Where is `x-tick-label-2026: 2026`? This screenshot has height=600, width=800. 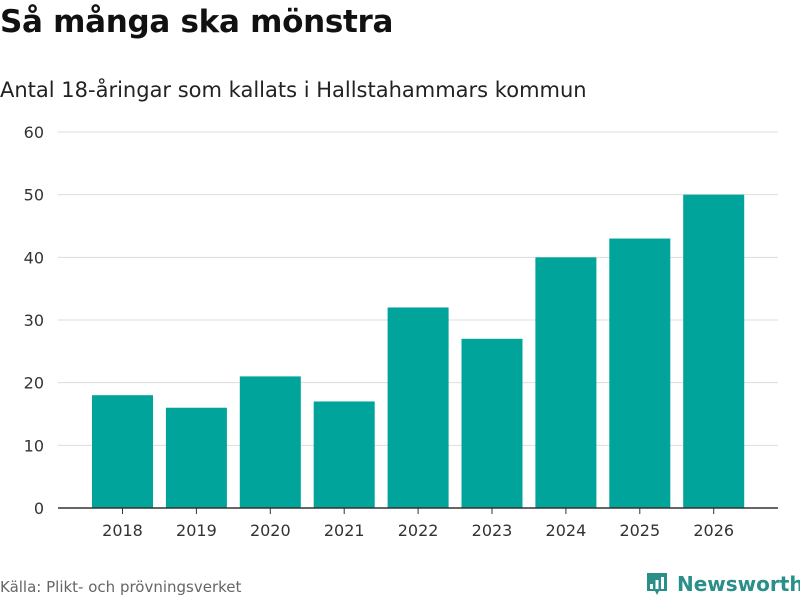
x-tick-label-2026: 2026 is located at coordinates (713, 530).